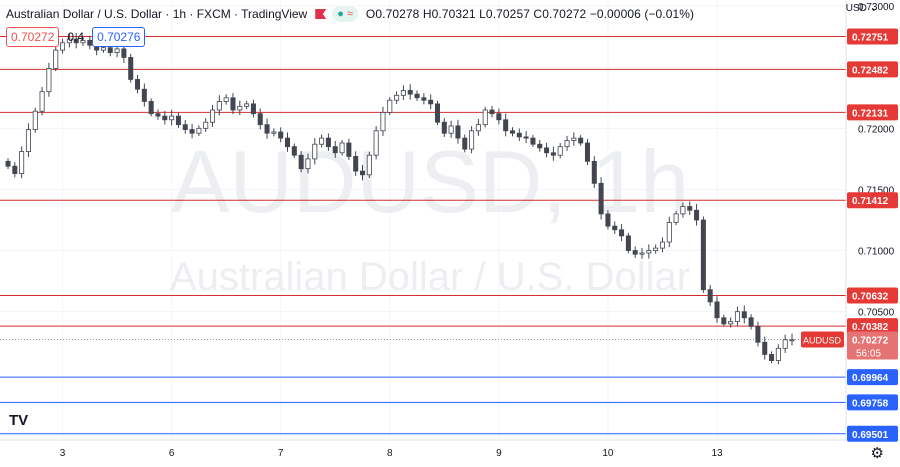 Image resolution: width=900 pixels, height=467 pixels. What do you see at coordinates (390, 453) in the screenshot?
I see `time-tick-label: 8` at bounding box center [390, 453].